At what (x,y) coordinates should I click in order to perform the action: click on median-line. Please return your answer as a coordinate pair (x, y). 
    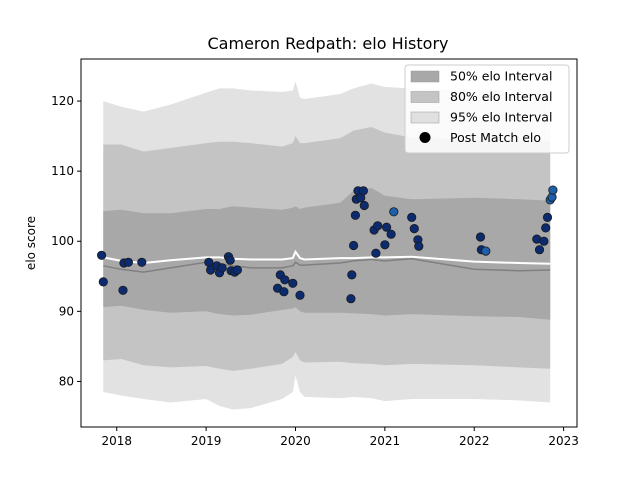
    Looking at the image, I should click on (327, 265).